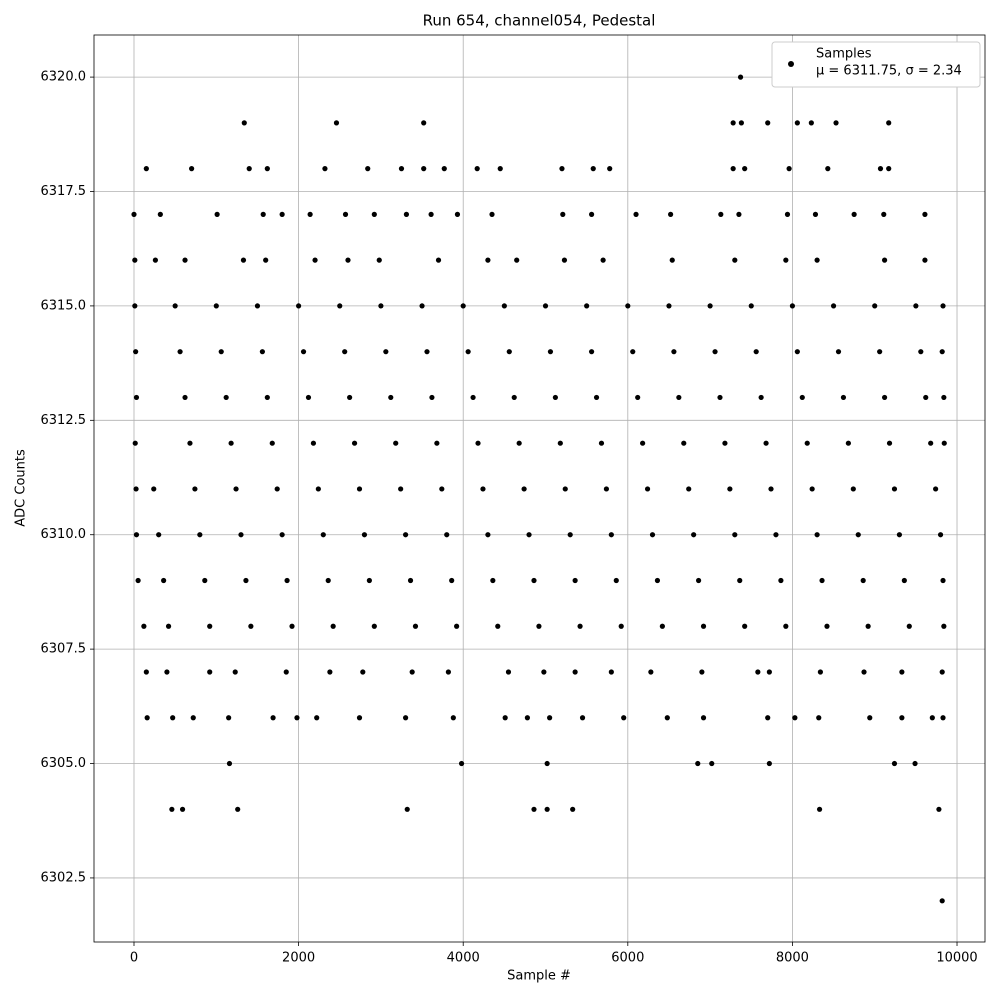 The height and width of the screenshot is (1000, 1000). Describe the element at coordinates (876, 64) in the screenshot. I see `legend: Samples μ = 6311.75, σ = 2.34` at that location.